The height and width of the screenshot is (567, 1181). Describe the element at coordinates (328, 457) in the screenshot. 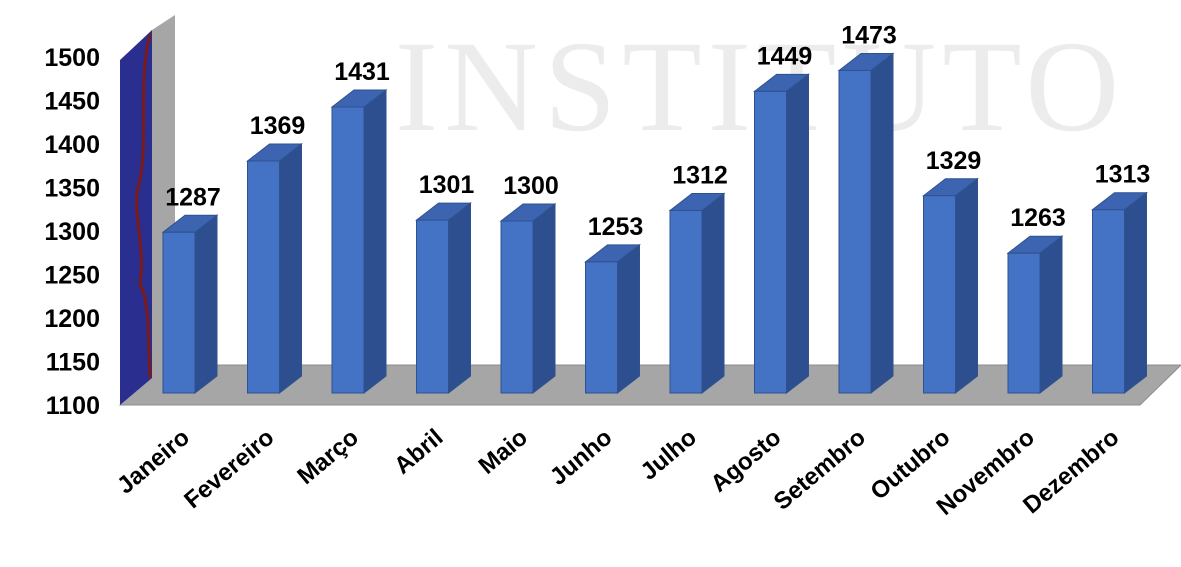

I see `x-tick-label: Março` at that location.